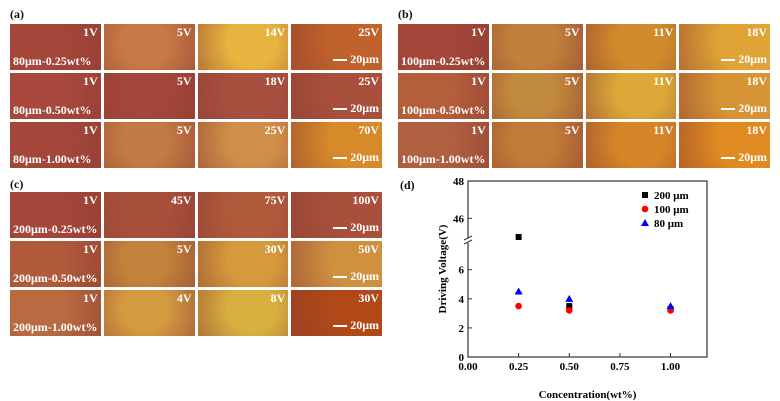  I want to click on plot-frame, so click(587, 269).